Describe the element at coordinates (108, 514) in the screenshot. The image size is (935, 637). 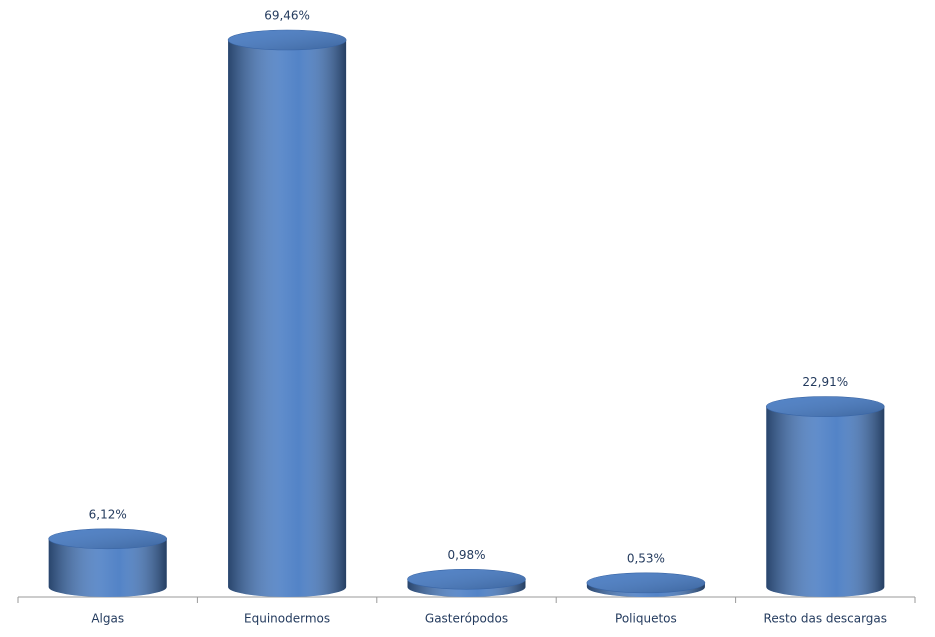
I see `value-label: 6,12%` at that location.